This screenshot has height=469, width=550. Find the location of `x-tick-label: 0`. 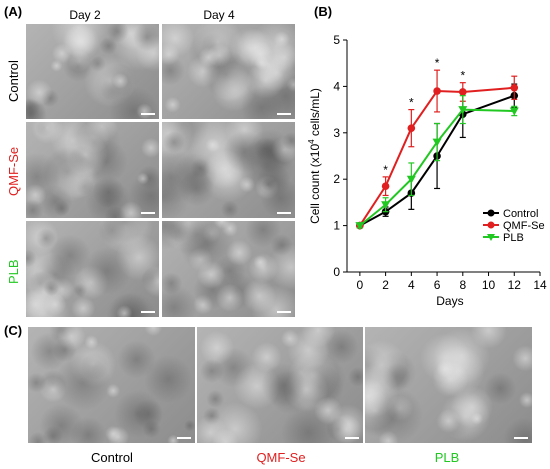

x-tick-label: 0 is located at coordinates (360, 285).